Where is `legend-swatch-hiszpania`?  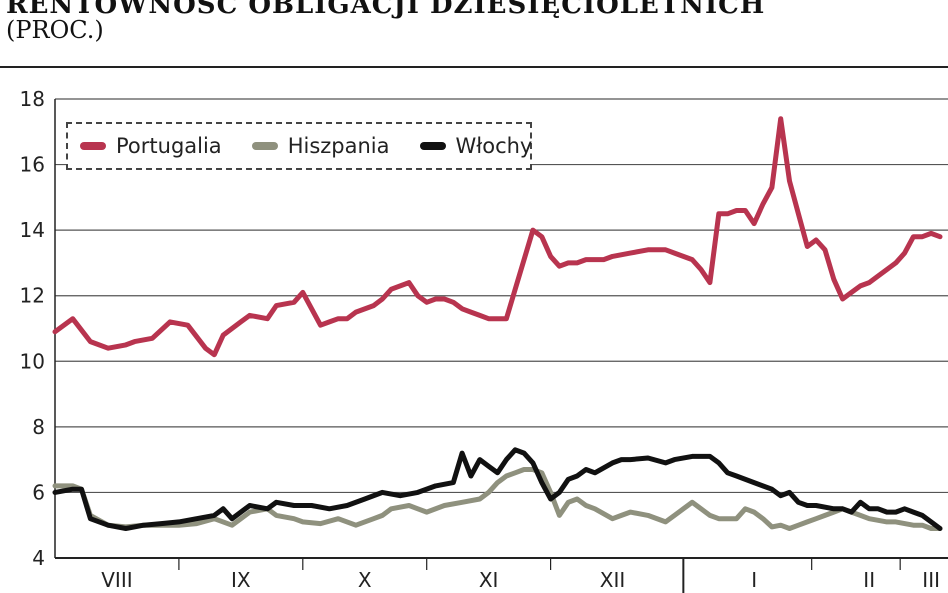
legend-swatch-hiszpania is located at coordinates (264, 146).